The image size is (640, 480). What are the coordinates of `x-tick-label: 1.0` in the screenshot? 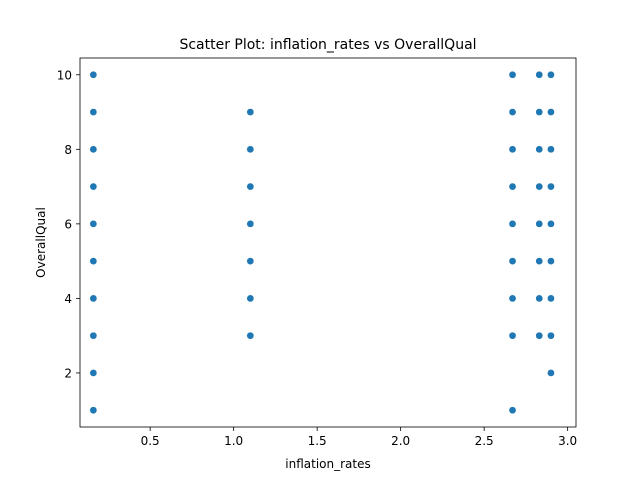 It's located at (233, 441).